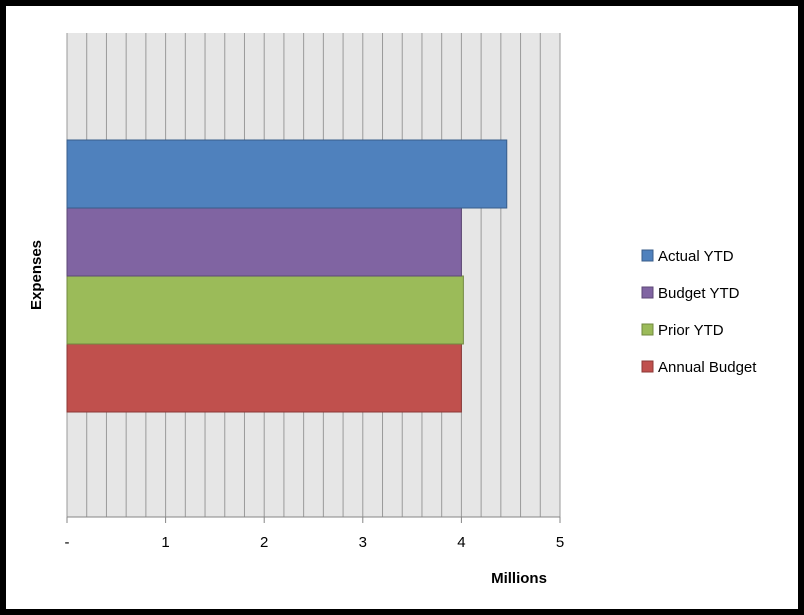 This screenshot has height=615, width=804. Describe the element at coordinates (647, 329) in the screenshot. I see `legend-swatch-prior-ytd` at that location.